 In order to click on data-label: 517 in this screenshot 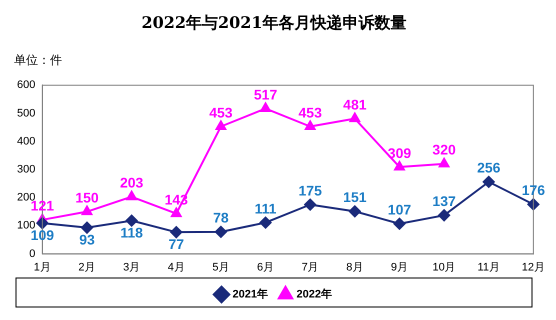, I will do `click(266, 94)`.